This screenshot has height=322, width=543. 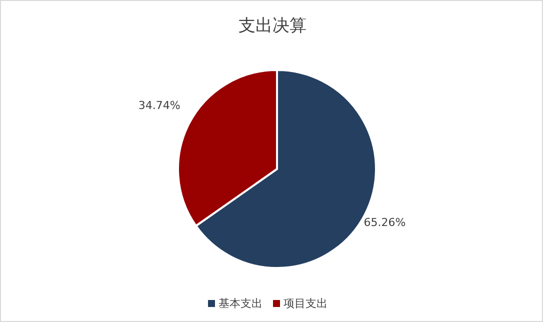 I want to click on legend-label: 项目支出, so click(x=306, y=303).